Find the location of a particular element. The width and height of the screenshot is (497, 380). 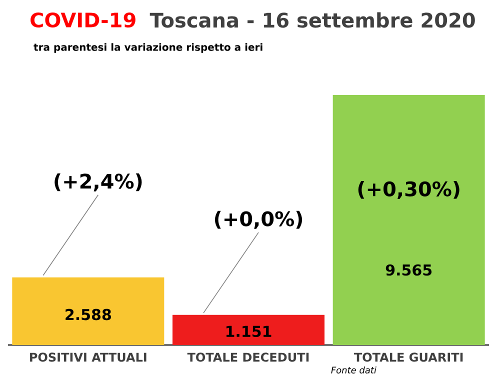

annotation: (+0,30%) is located at coordinates (409, 190).